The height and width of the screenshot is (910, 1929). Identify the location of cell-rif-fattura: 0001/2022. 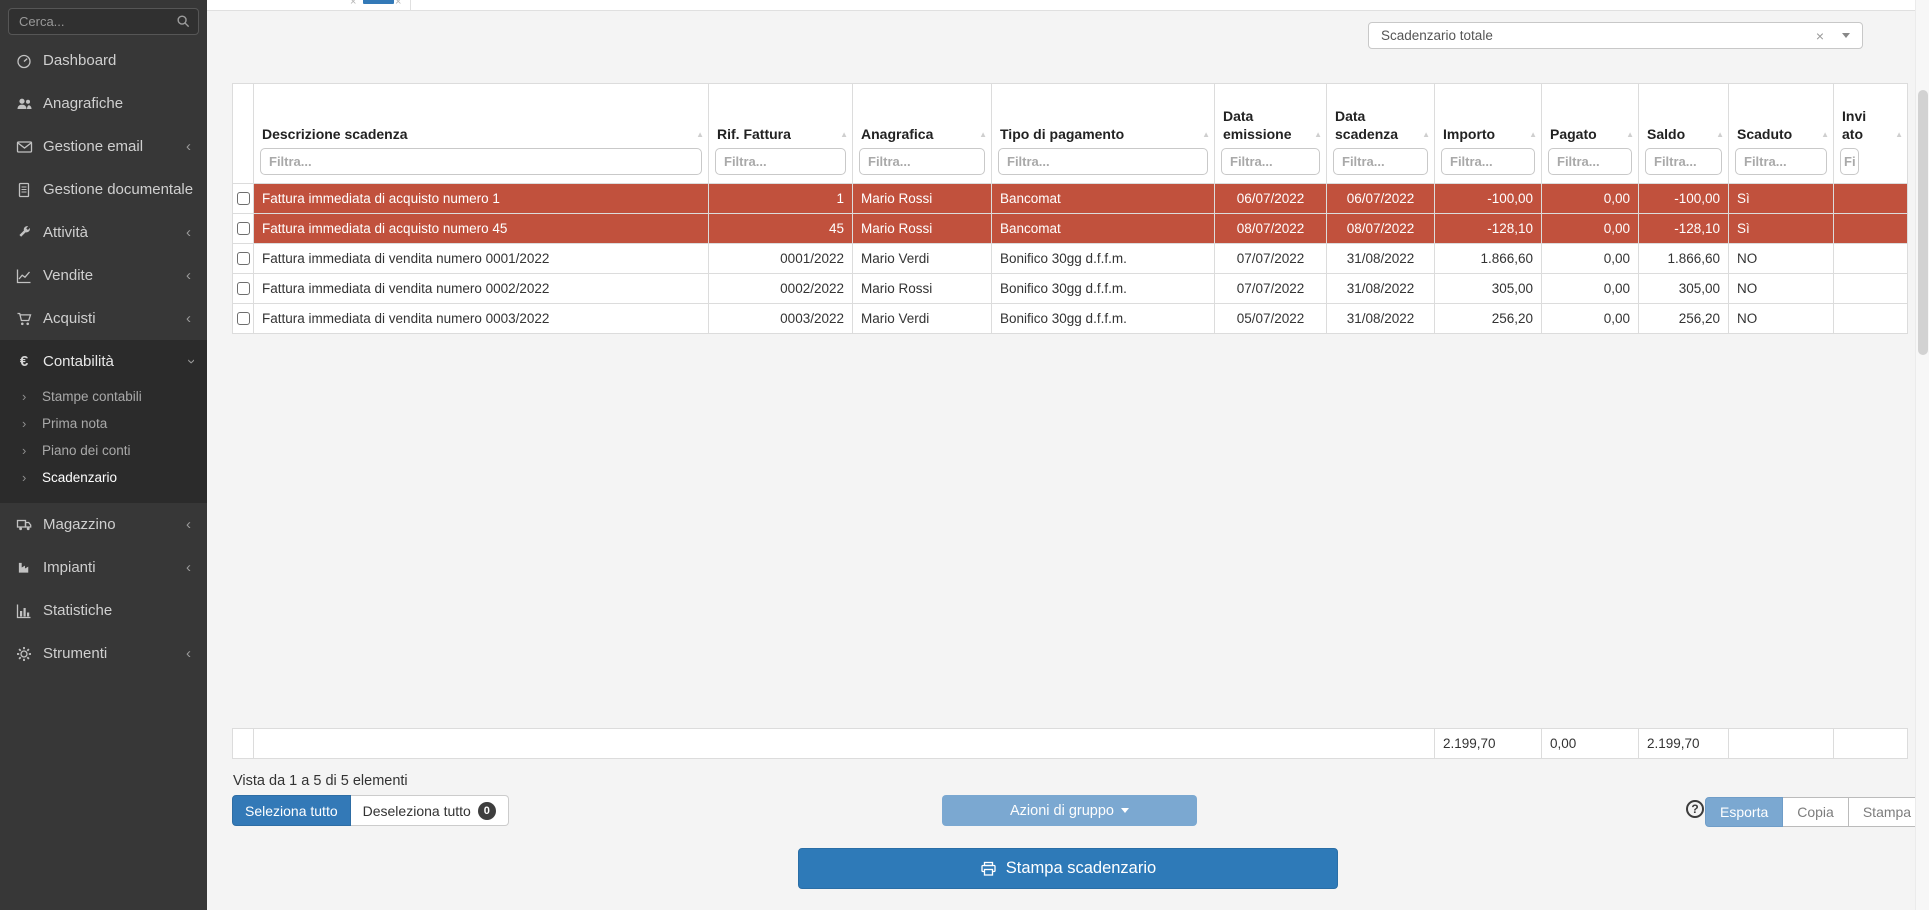
(780, 258).